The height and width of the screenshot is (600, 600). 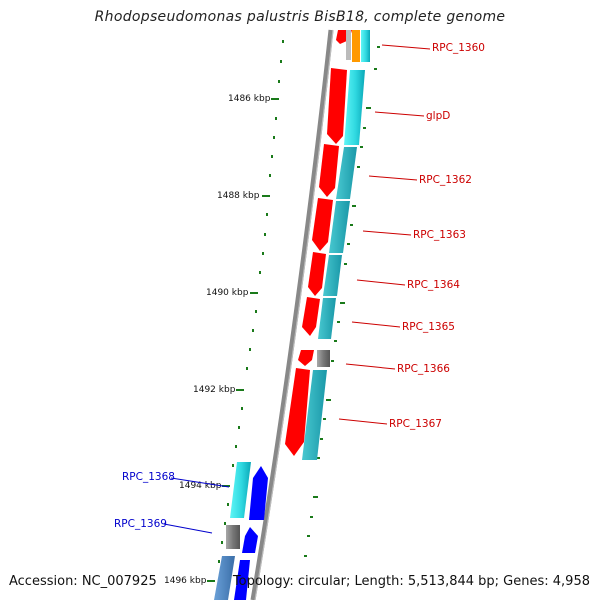 I want to click on accession-text: Accession: NC_007925, so click(x=83, y=581).